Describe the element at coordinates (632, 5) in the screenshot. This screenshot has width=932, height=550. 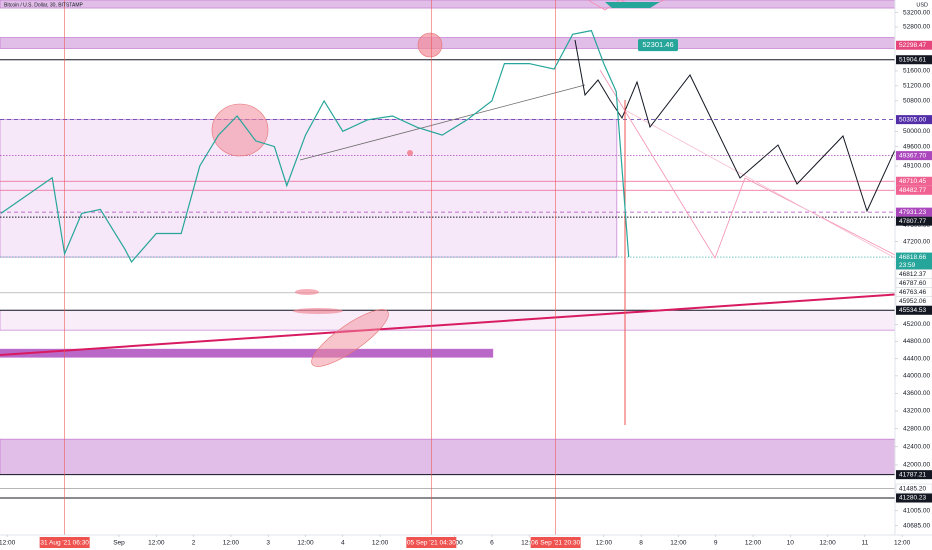
I see `arrow-shape` at that location.